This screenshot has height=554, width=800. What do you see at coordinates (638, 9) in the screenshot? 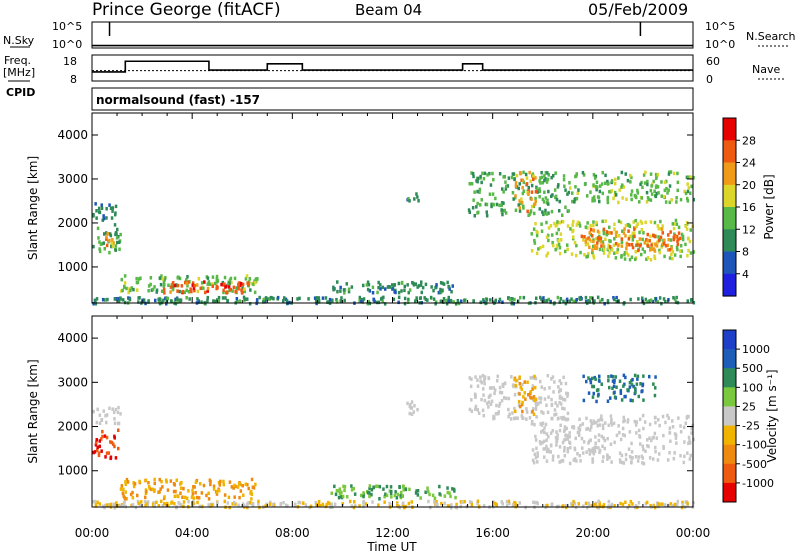
I see `date-label: 05/Feb/2009` at bounding box center [638, 9].